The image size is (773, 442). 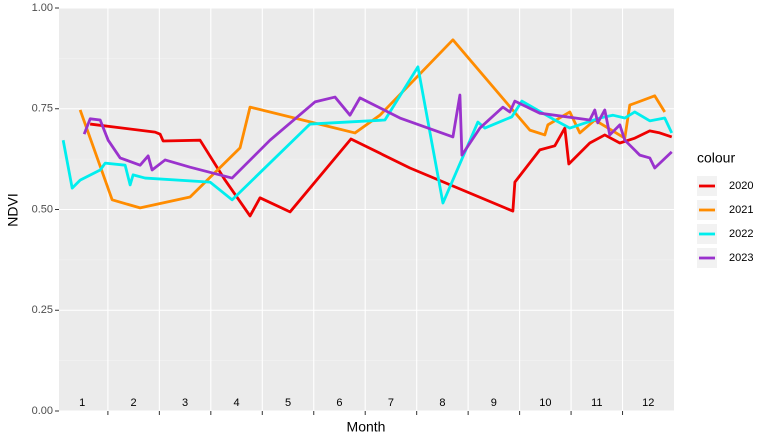 I want to click on y-tick-label: 0.00, so click(x=42, y=411).